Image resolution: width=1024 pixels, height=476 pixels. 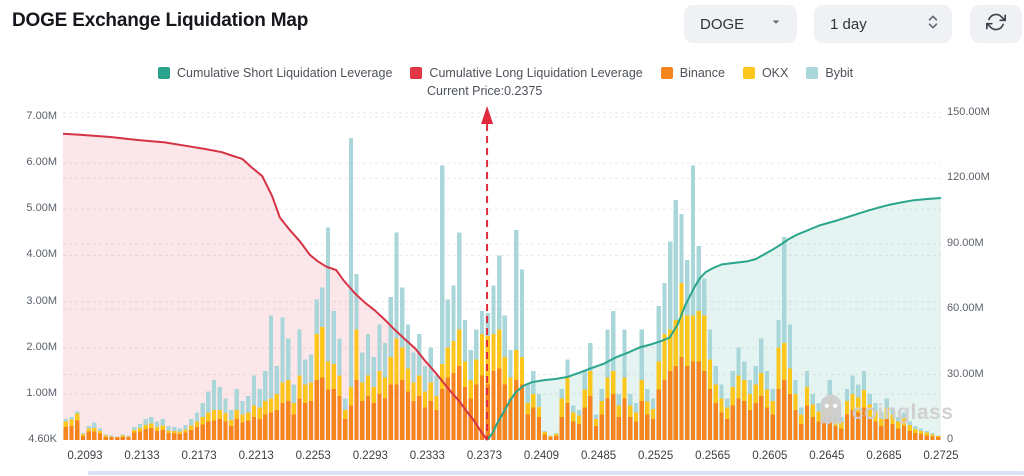 I want to click on spinner-arrows-icon, so click(x=933, y=24).